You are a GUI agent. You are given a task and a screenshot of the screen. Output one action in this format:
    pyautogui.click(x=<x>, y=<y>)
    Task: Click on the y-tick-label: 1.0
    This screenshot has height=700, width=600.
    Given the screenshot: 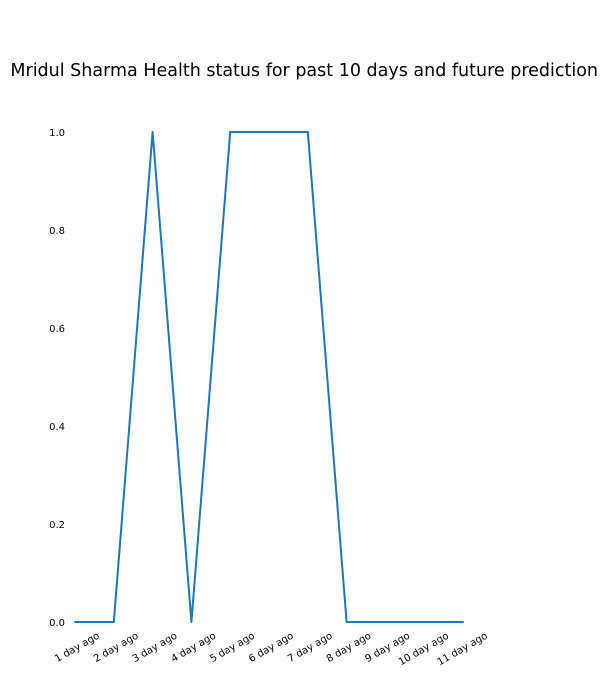 What is the action you would take?
    pyautogui.click(x=57, y=133)
    